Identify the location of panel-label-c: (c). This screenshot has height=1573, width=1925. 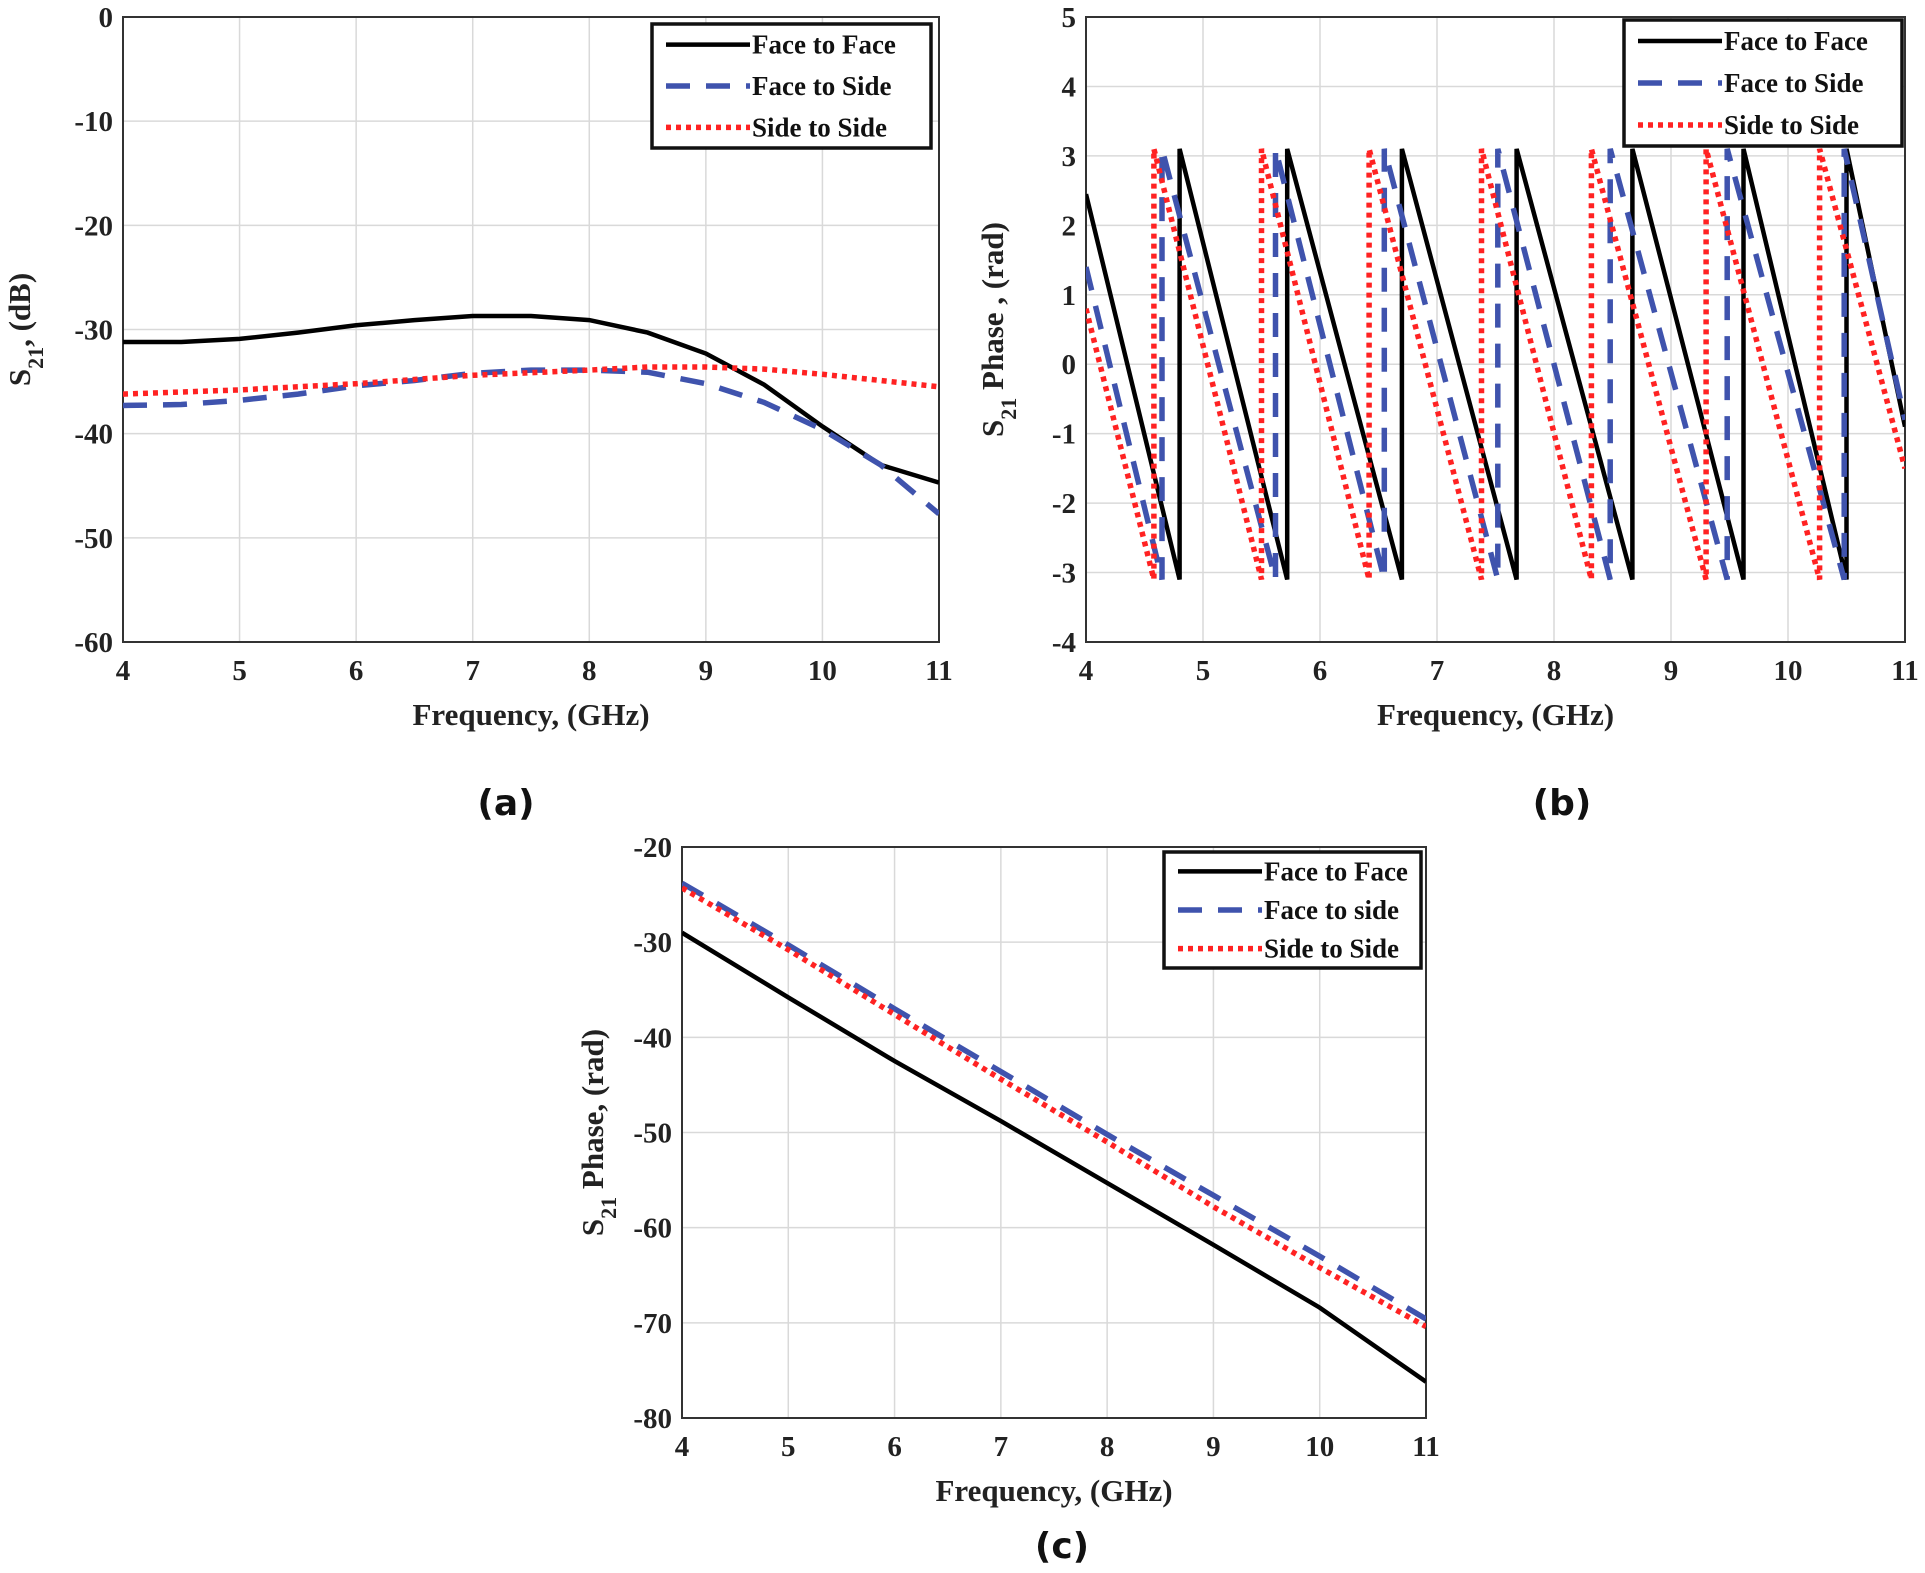
(1062, 1546).